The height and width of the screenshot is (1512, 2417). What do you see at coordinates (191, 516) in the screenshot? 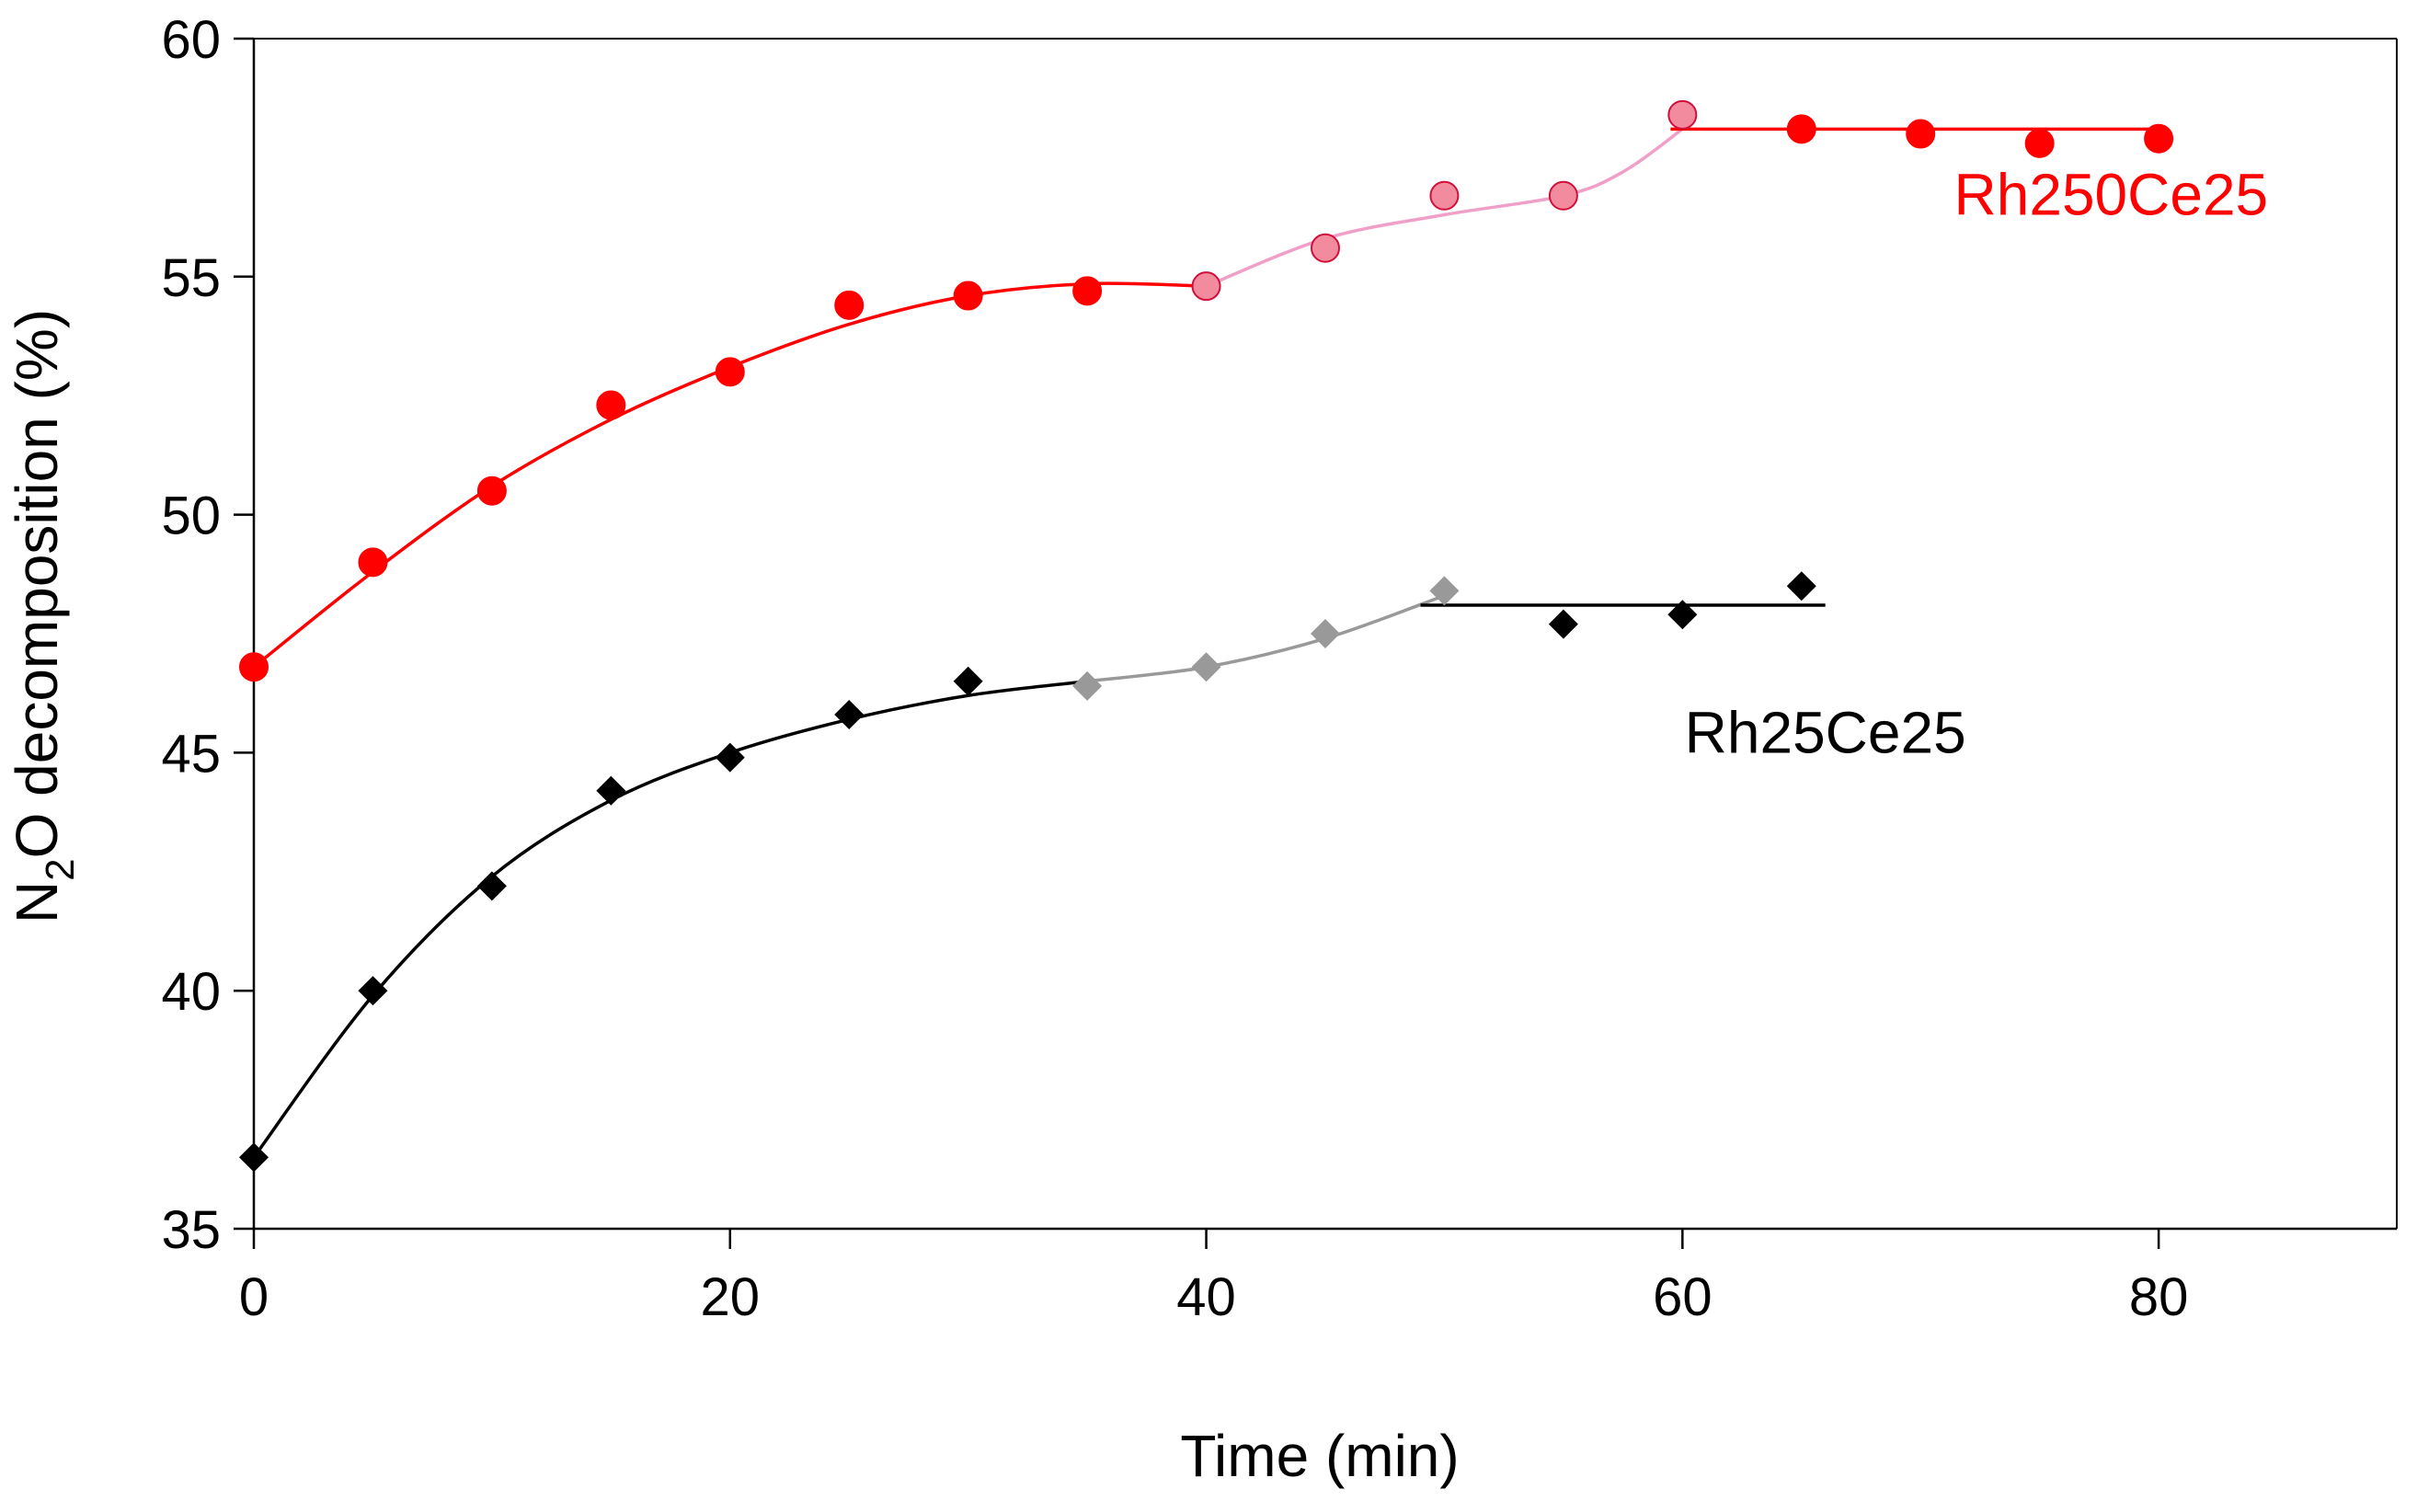
I see `y-tick-label: 50` at bounding box center [191, 516].